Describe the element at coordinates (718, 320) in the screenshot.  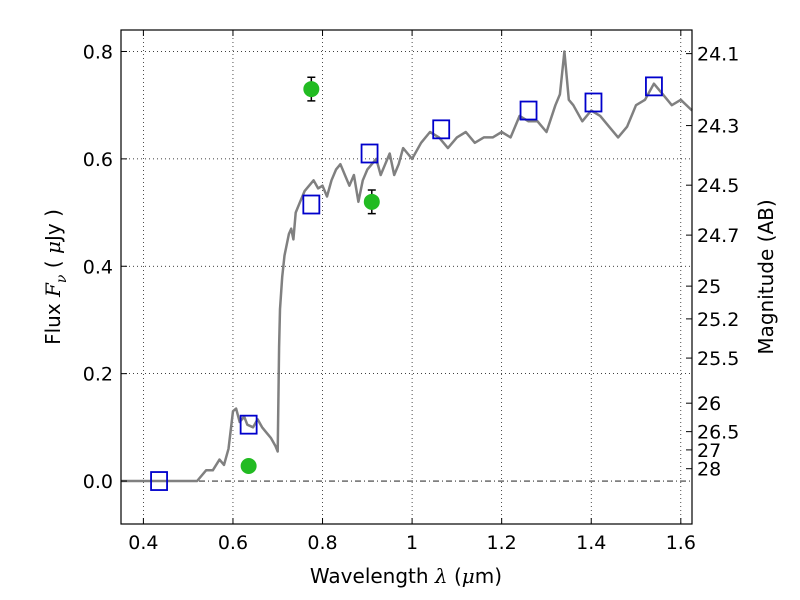
I see `magnitude-tick-label: 25.2` at that location.